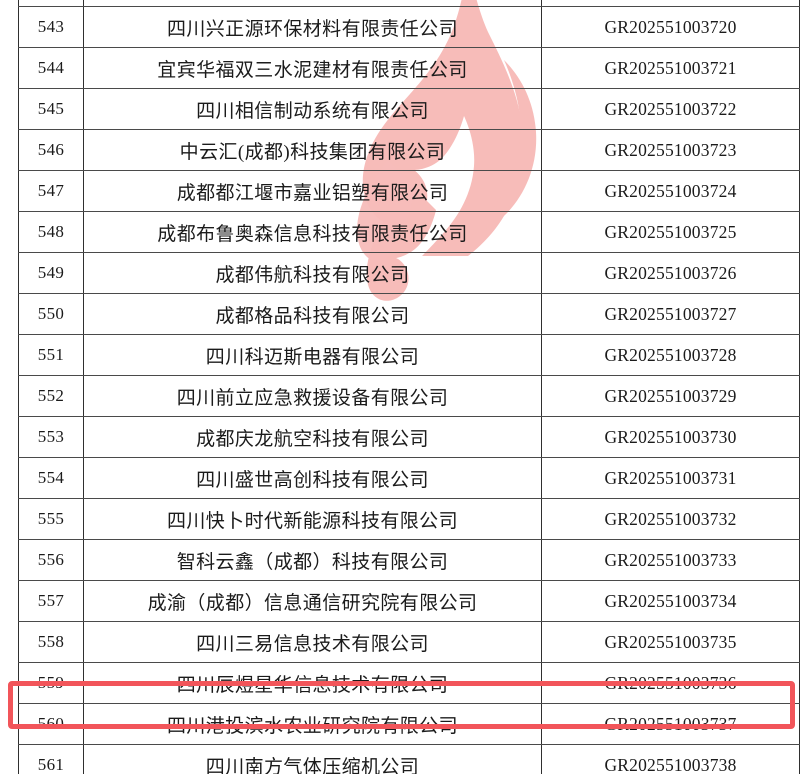 The image size is (800, 774). Describe the element at coordinates (51, 68) in the screenshot. I see `row-index: 544` at that location.